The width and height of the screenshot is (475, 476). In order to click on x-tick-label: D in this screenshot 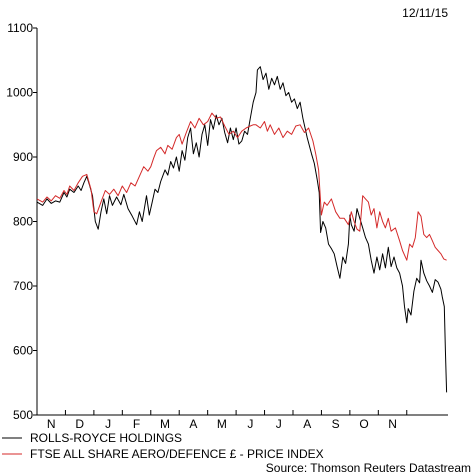, I will do `click(79, 424)`.